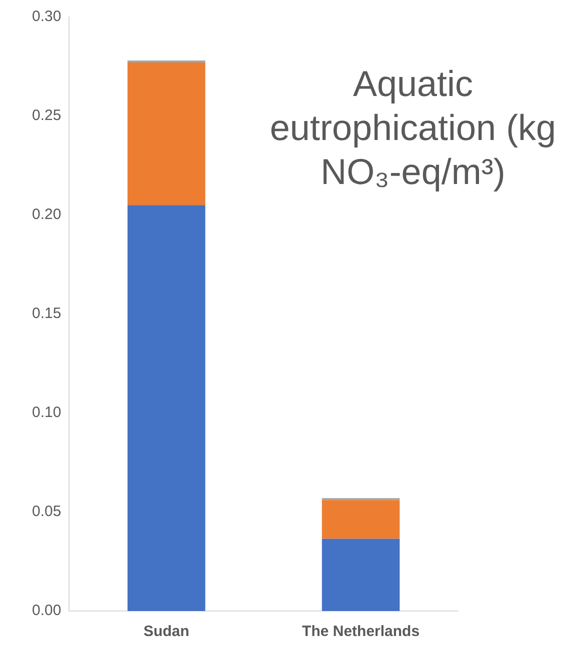 The image size is (568, 657). Describe the element at coordinates (413, 128) in the screenshot. I see `annotation: Aquatic eutrophication (kg NO₃-eq/m³)` at that location.